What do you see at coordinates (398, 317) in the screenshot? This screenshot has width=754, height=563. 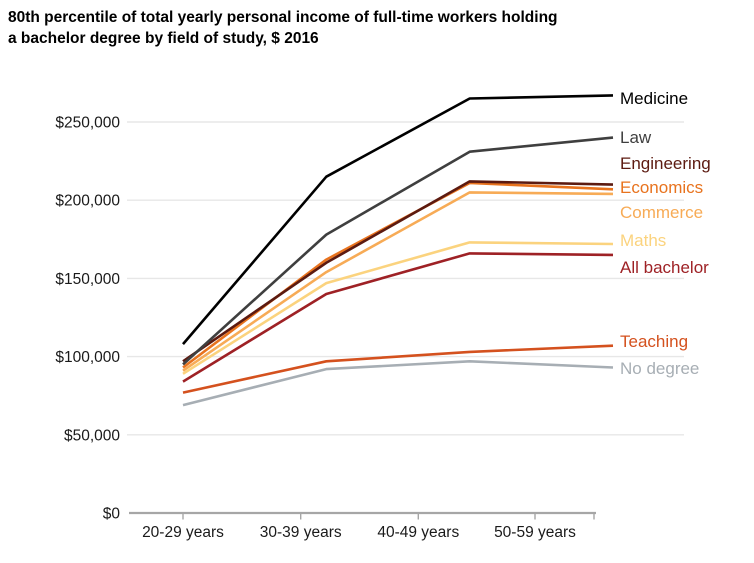 I see `series-line-all-bachelor` at bounding box center [398, 317].